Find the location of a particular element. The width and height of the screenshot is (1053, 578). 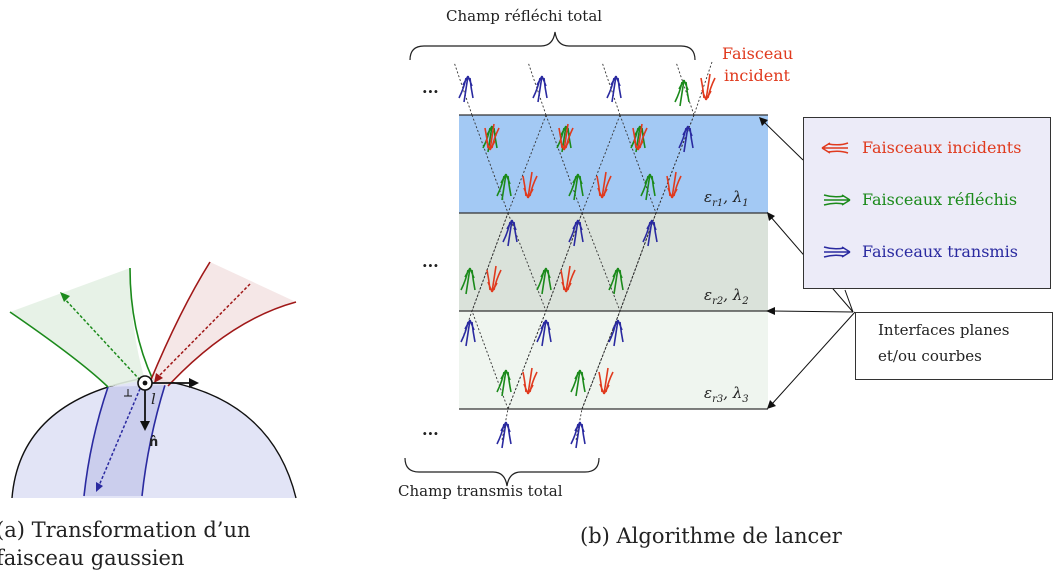

caption-a-line1: (a) Transformation d’un is located at coordinates (125, 530).